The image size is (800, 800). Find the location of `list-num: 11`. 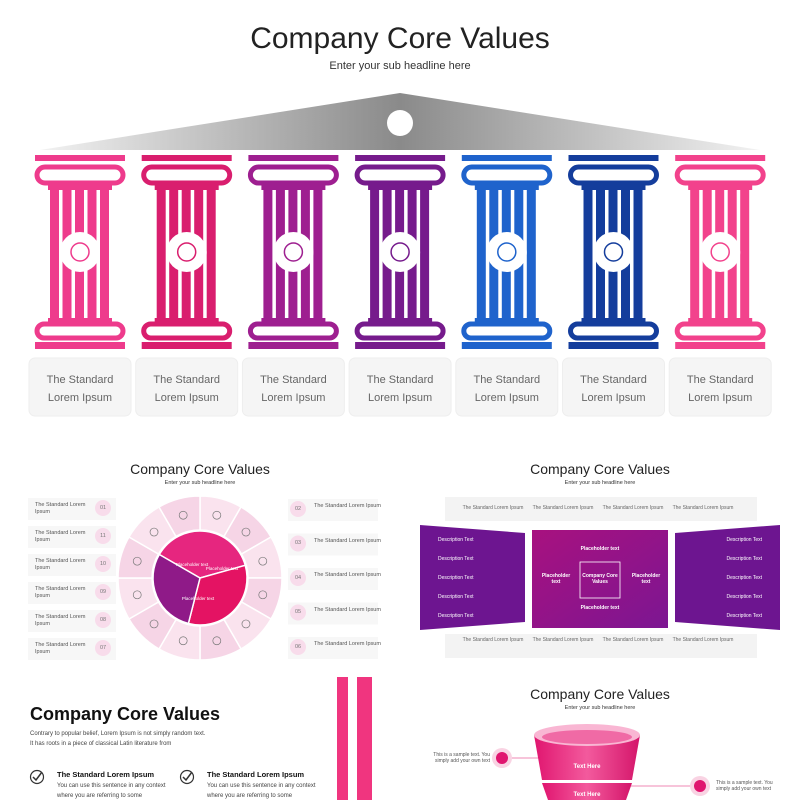

list-num: 11 is located at coordinates (103, 535).